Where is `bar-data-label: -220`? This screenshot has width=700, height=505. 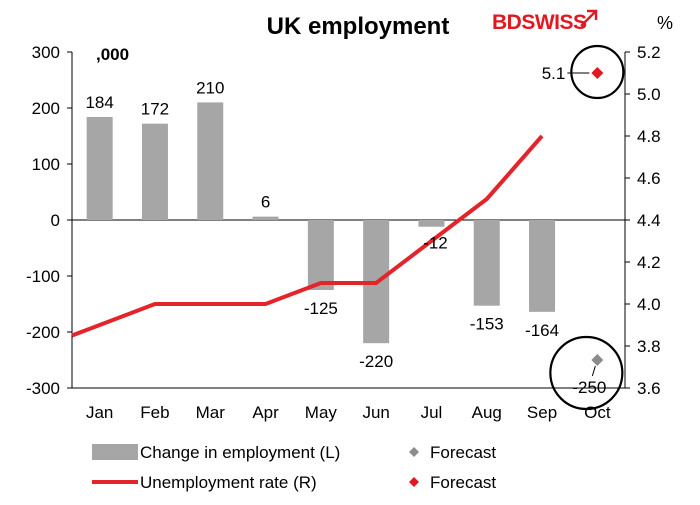
bar-data-label: -220 is located at coordinates (376, 361).